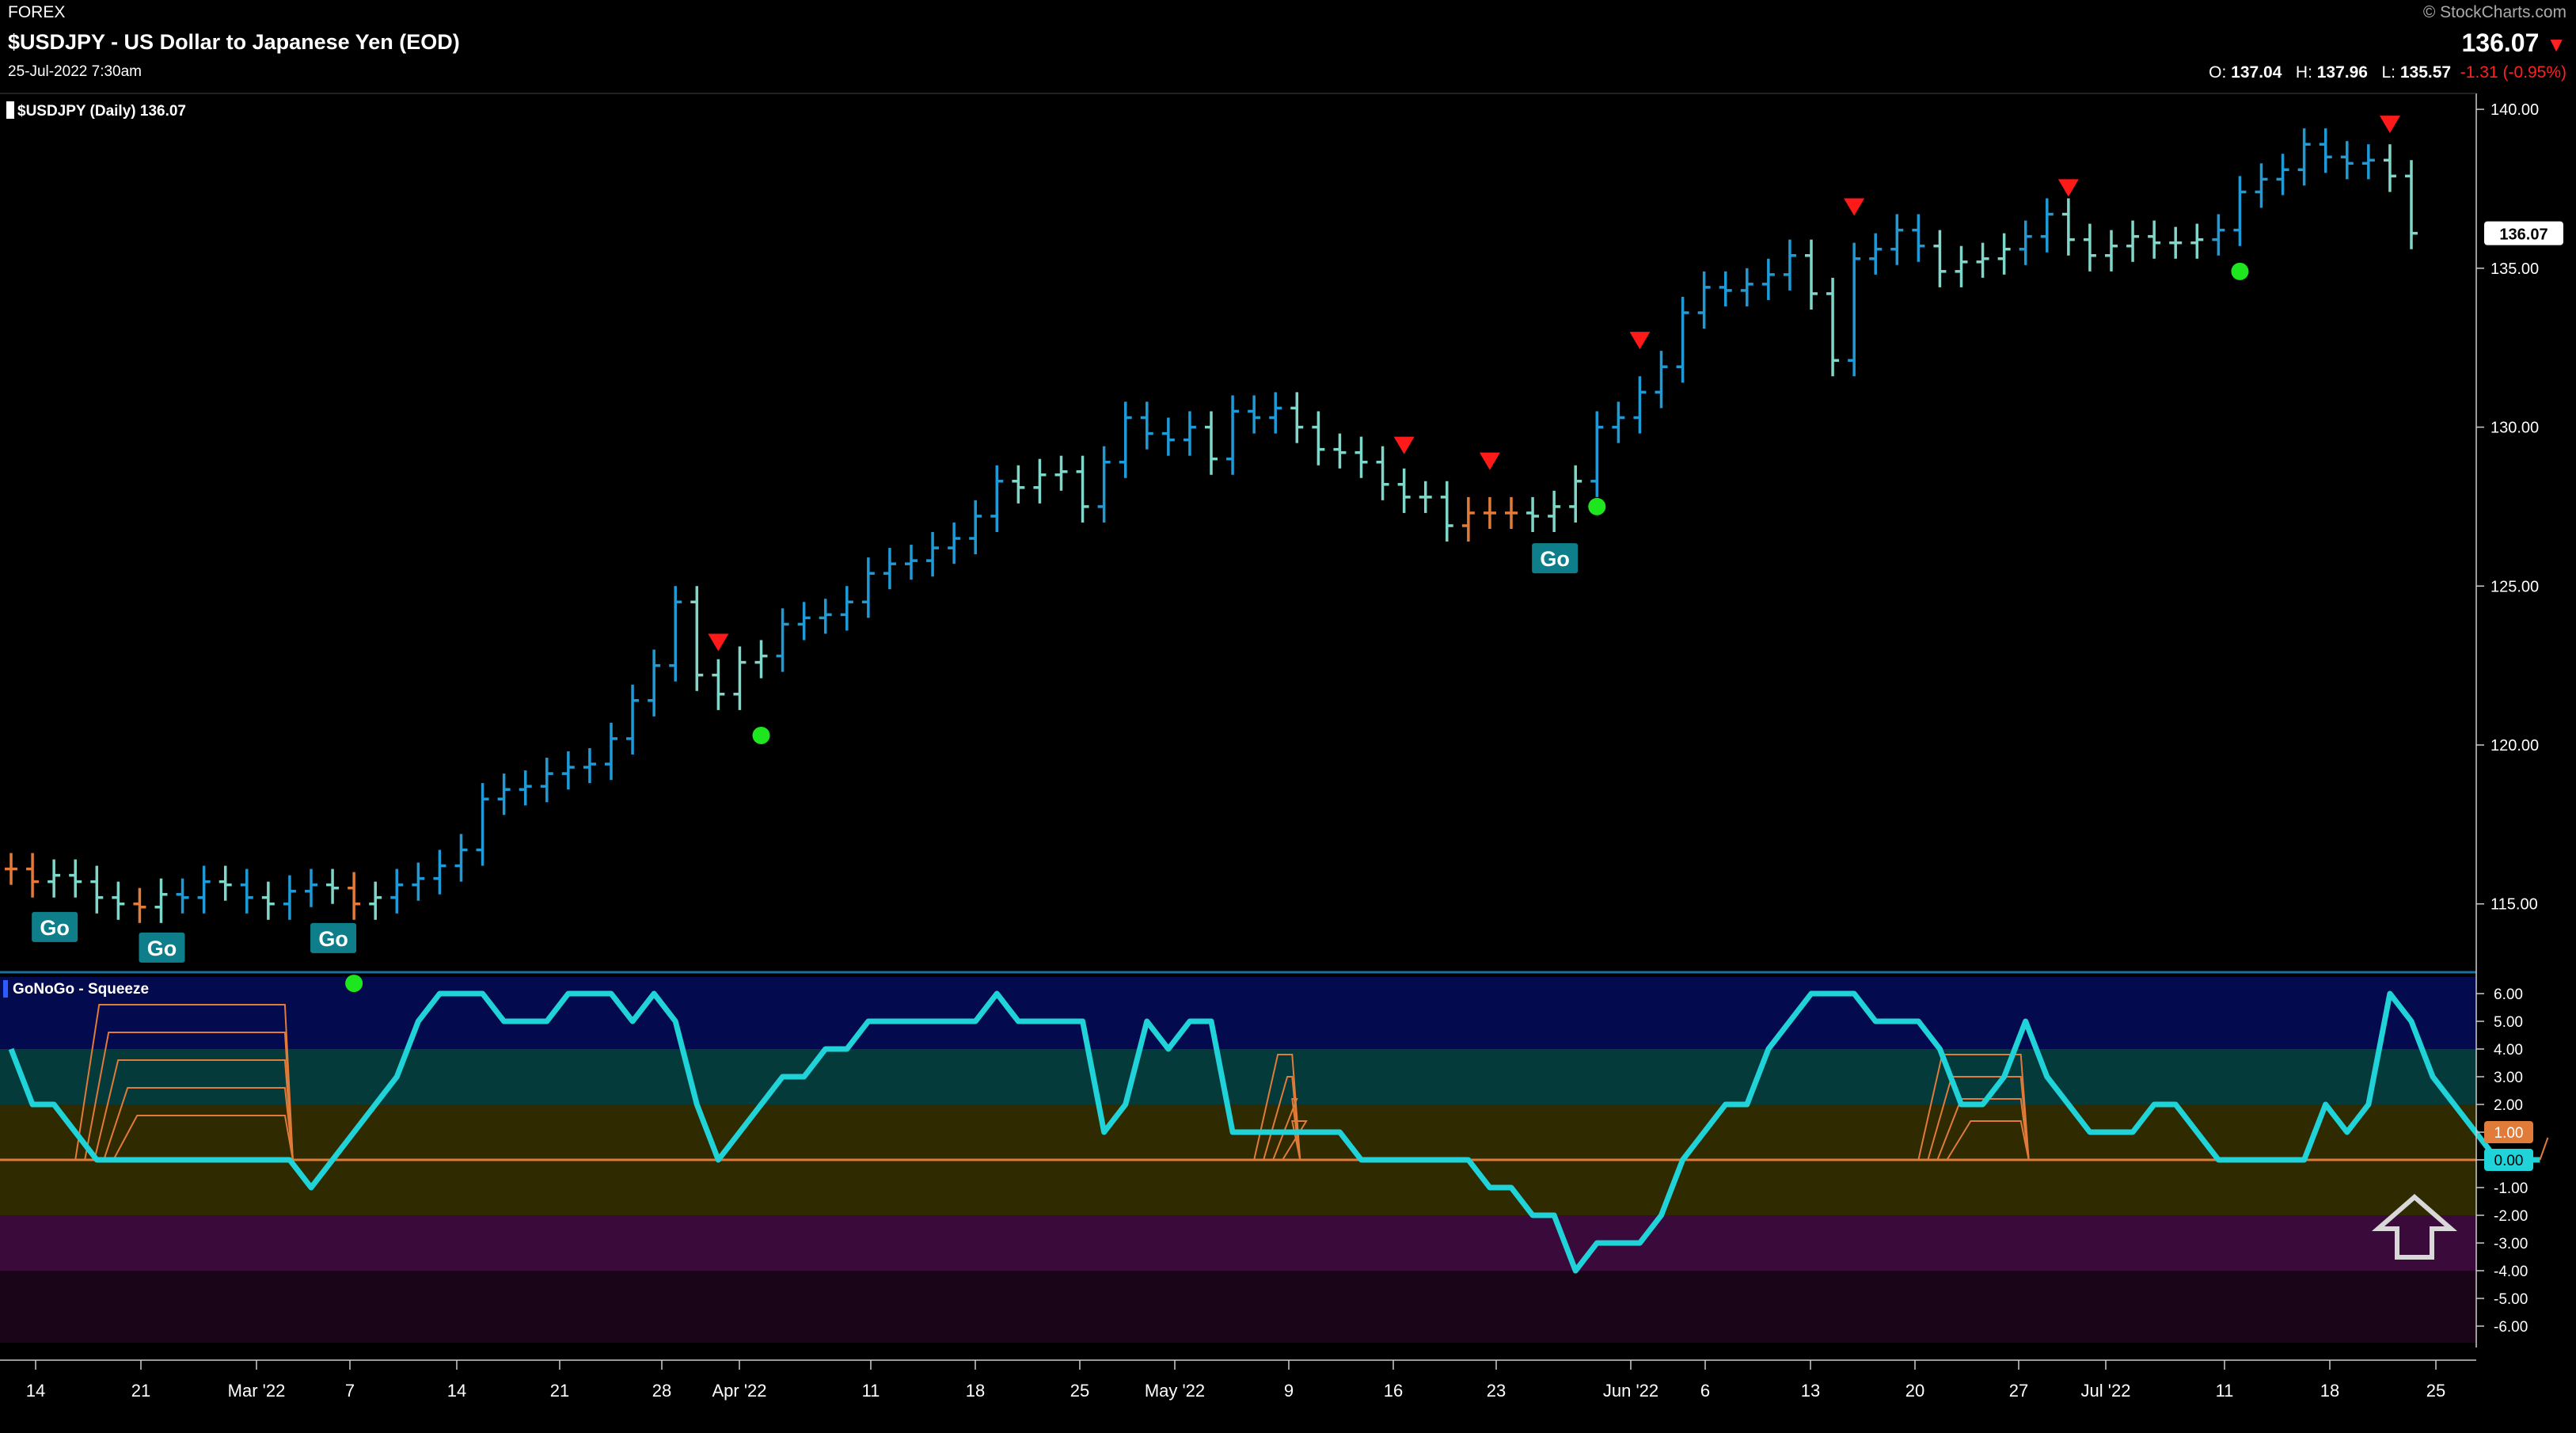 The width and height of the screenshot is (2576, 1433). I want to click on osc-y-tick-label: -2.00, so click(2511, 1216).